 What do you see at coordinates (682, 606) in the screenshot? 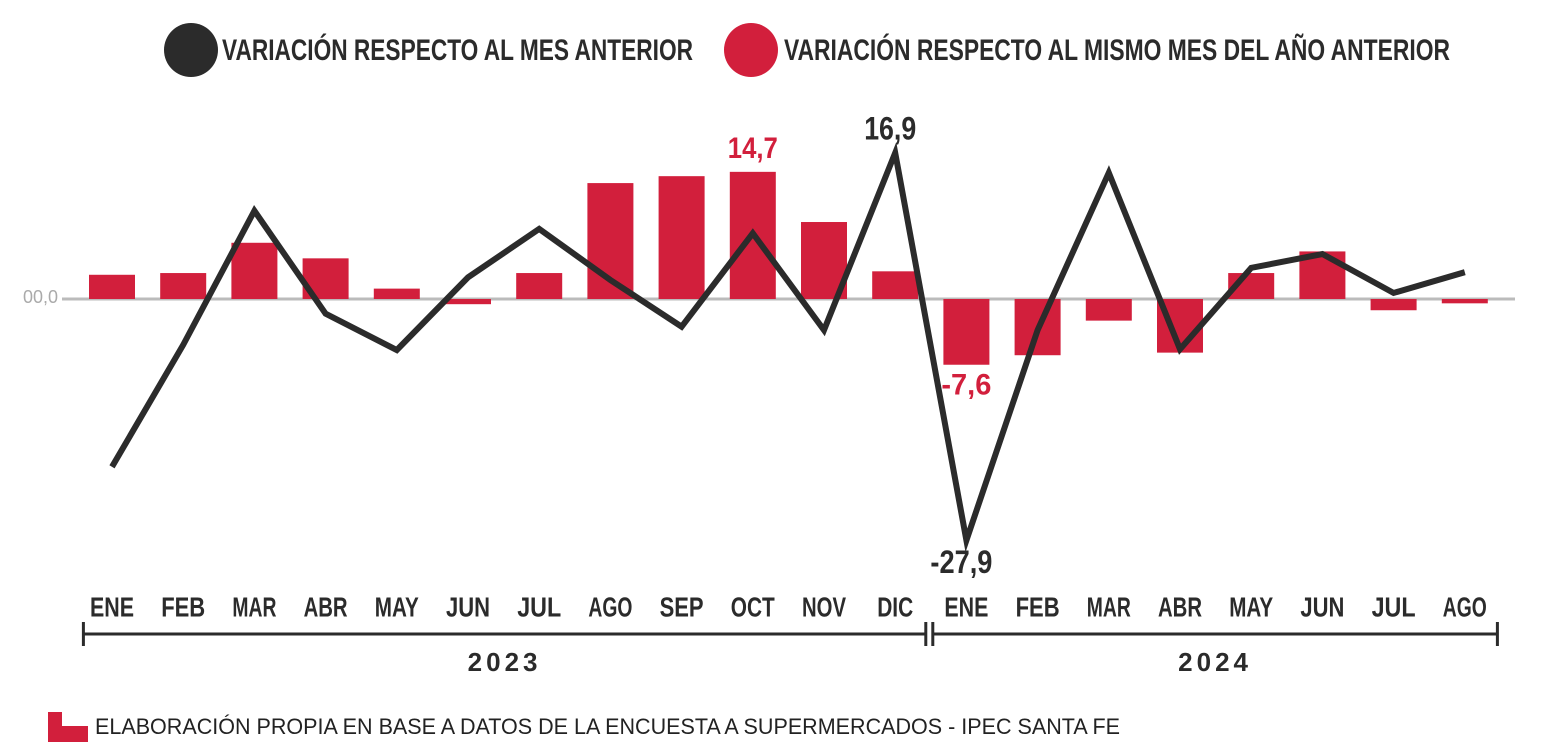
I see `x-tick-label: SEP` at bounding box center [682, 606].